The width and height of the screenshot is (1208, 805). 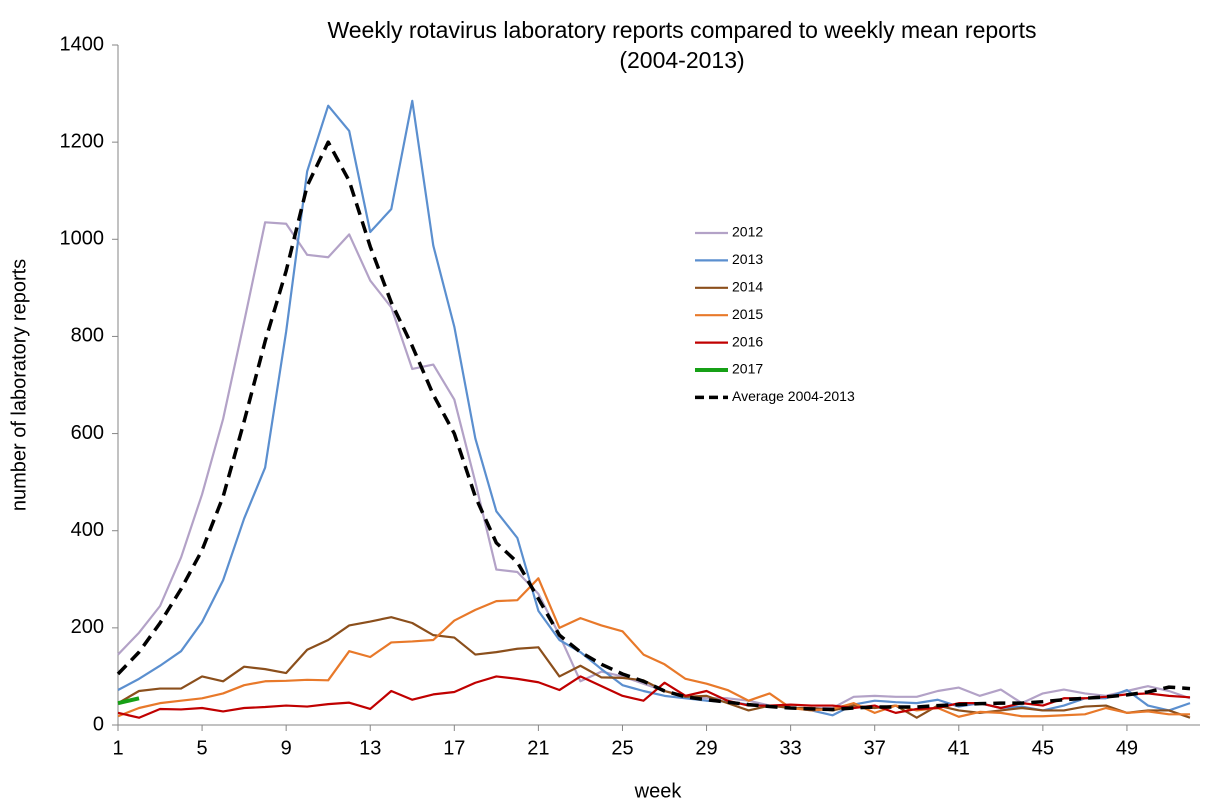 What do you see at coordinates (681, 60) in the screenshot?
I see `chart-title: (2004-2013)` at bounding box center [681, 60].